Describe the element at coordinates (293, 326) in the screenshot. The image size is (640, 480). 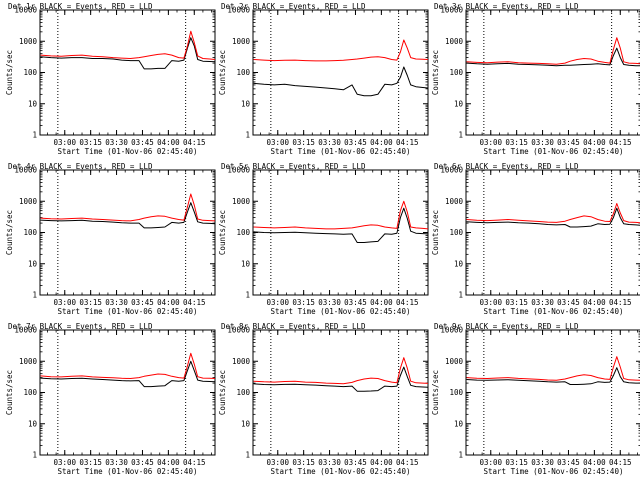
I see `panel-title: Det 8r BLACK = Events, RED = LLD` at that location.